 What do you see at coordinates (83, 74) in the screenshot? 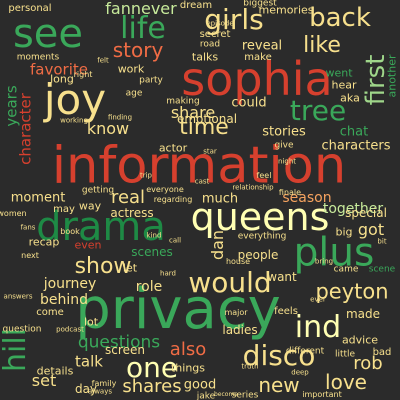
I see `word-right: right` at bounding box center [83, 74].